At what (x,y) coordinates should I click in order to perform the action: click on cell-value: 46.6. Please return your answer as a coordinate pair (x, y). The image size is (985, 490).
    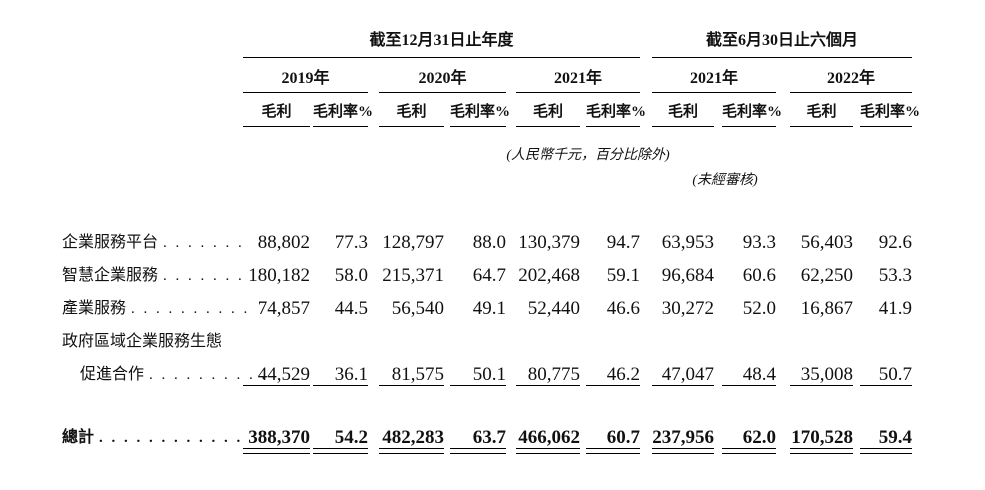
    Looking at the image, I should click on (623, 308).